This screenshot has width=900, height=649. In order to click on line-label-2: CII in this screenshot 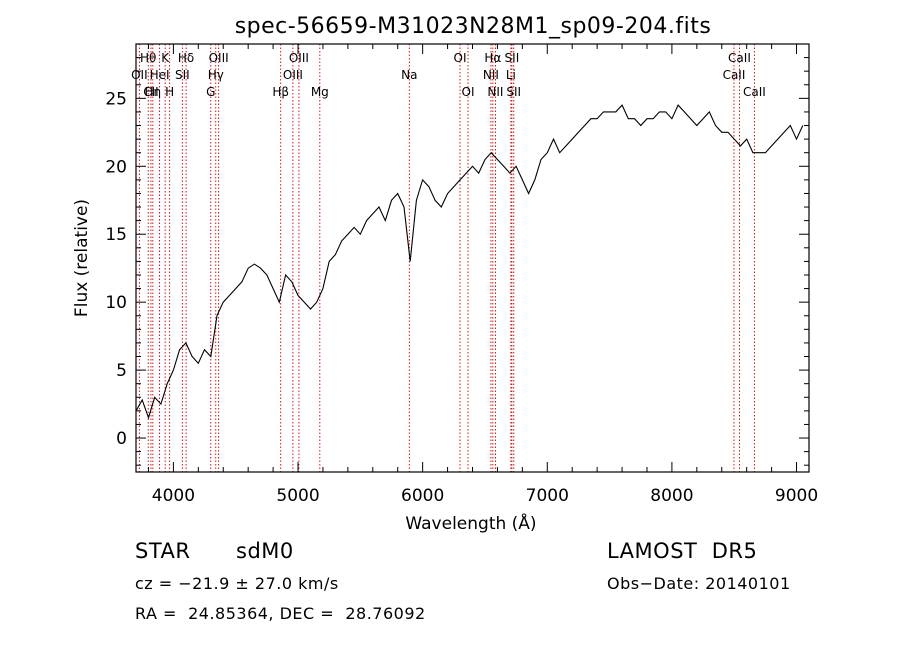, I will do `click(150, 92)`.